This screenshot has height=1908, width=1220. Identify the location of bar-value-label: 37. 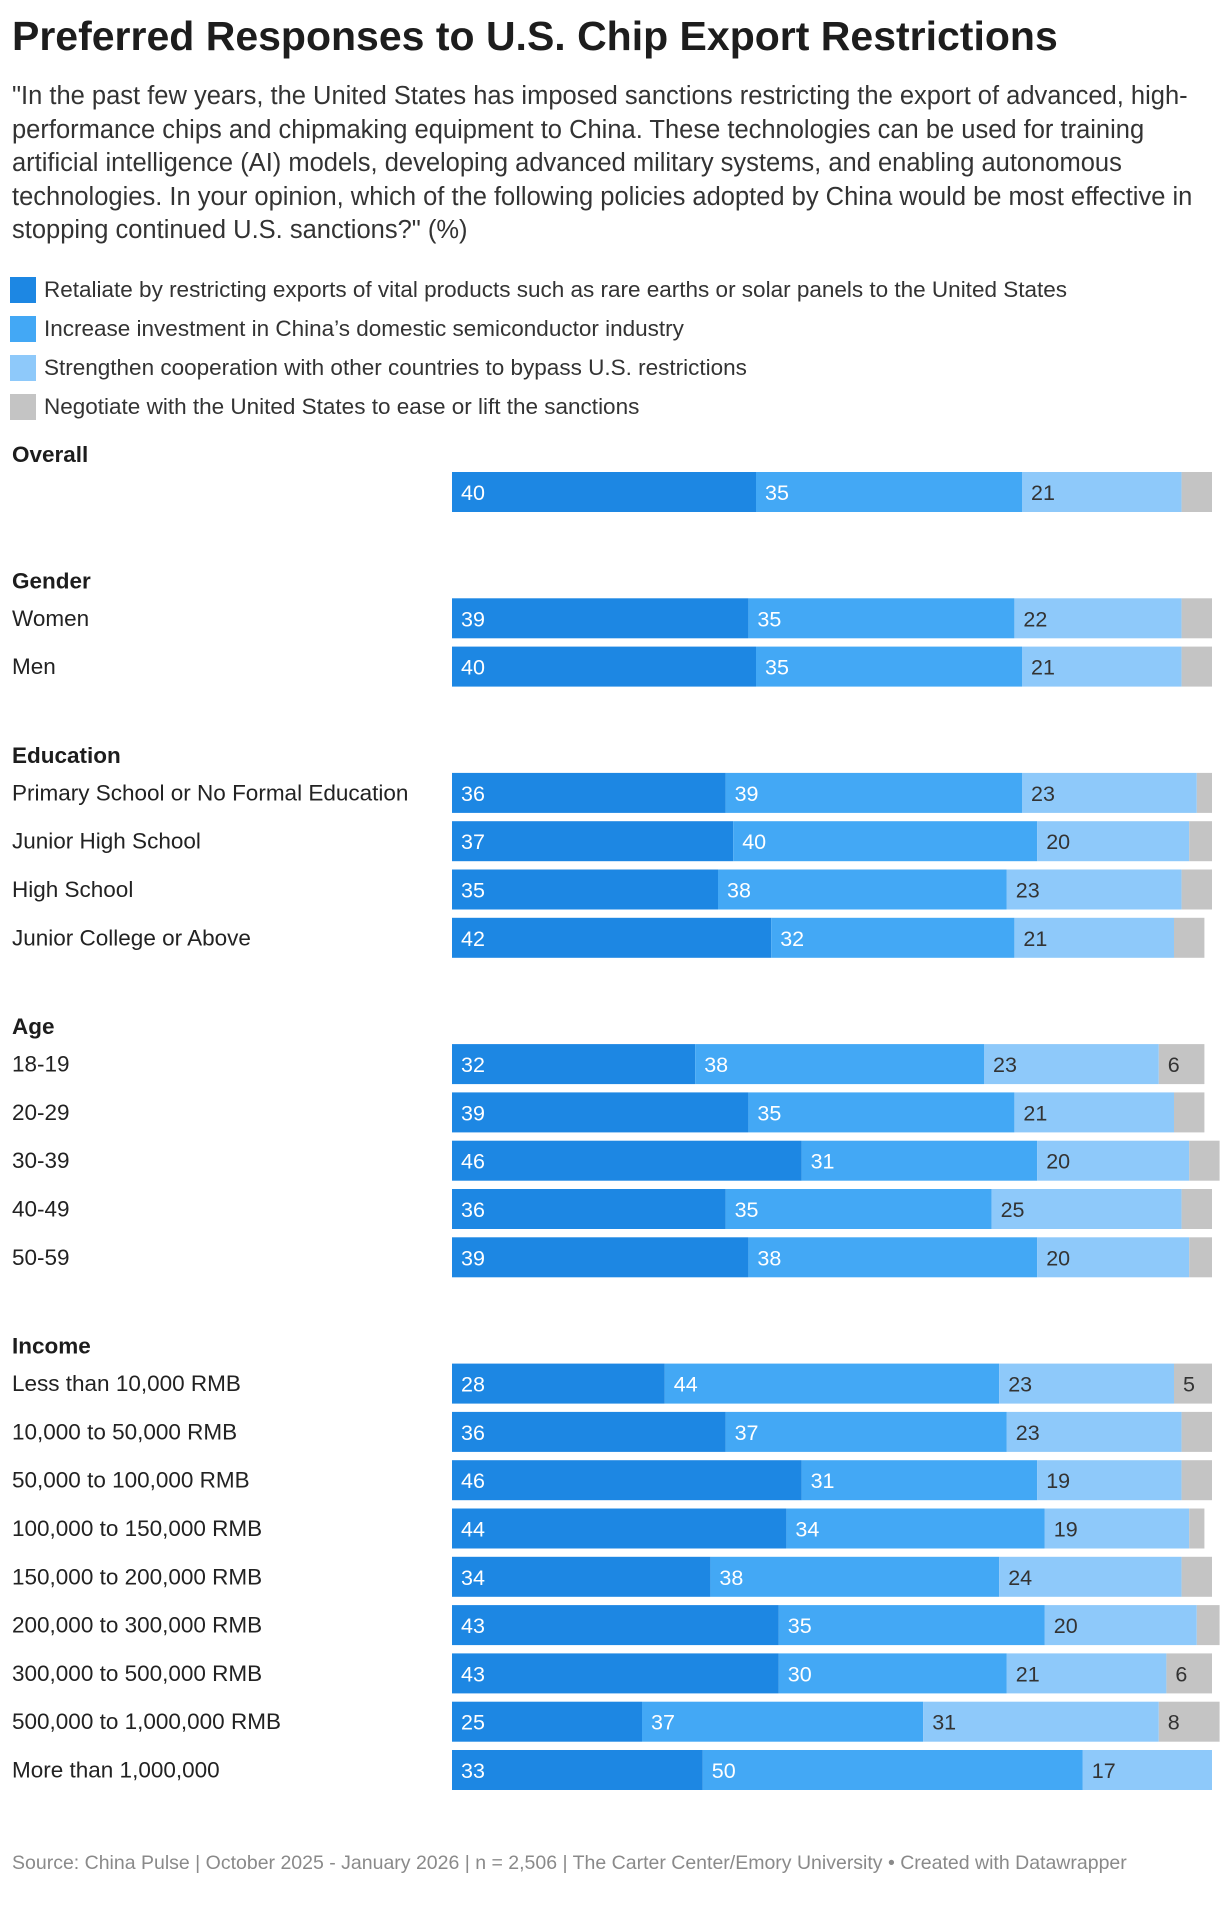
(473, 842).